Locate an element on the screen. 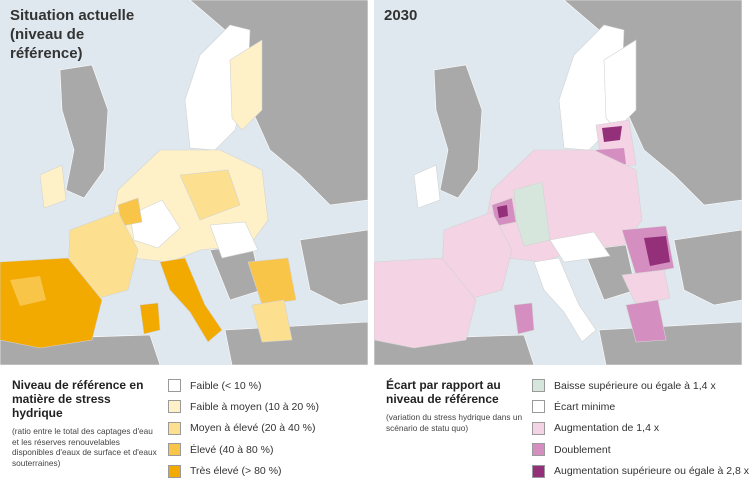 The height and width of the screenshot is (494, 756). swatch-doubling is located at coordinates (538, 450).